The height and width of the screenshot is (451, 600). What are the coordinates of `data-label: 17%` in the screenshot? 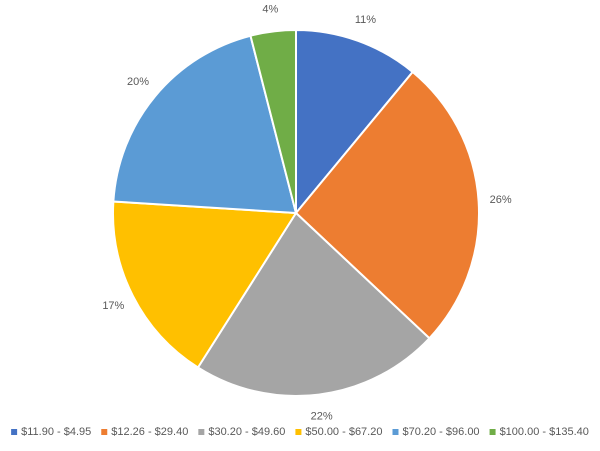 It's located at (113, 306).